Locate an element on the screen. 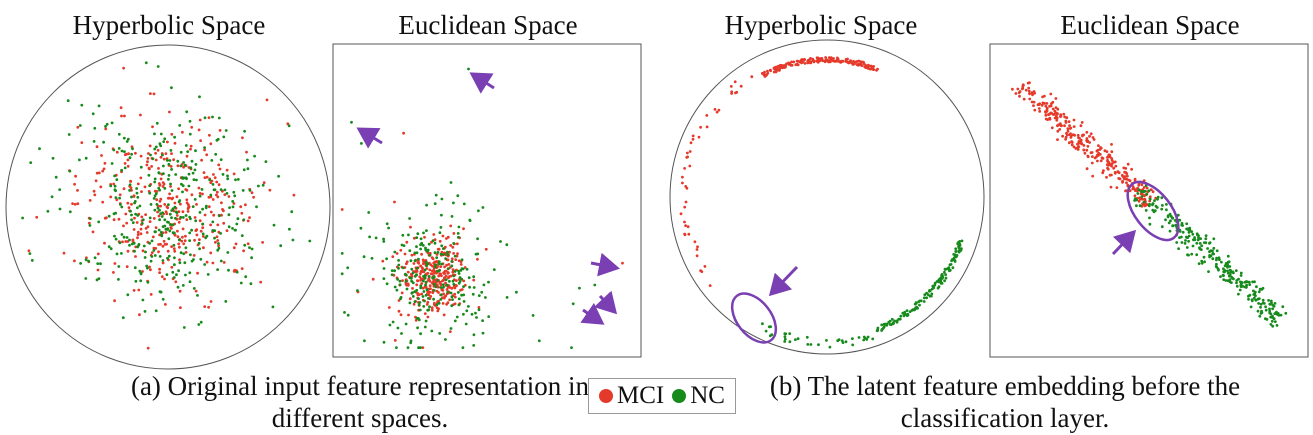 The width and height of the screenshot is (1313, 435). panel-title-euclidean-a: Euclidean Space is located at coordinates (488, 25).